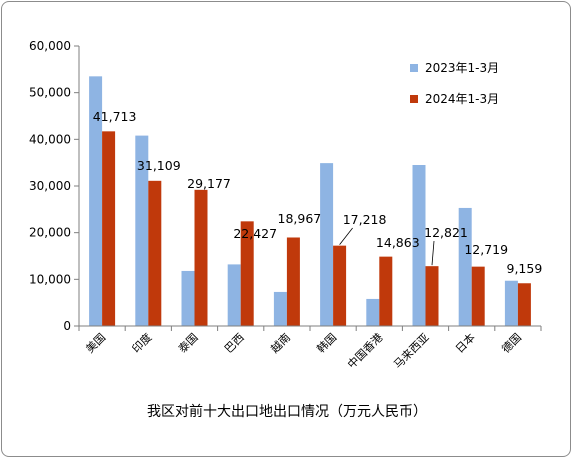 This screenshot has height=460, width=574. Describe the element at coordinates (398, 242) in the screenshot. I see `data-label: 14,863` at that location.